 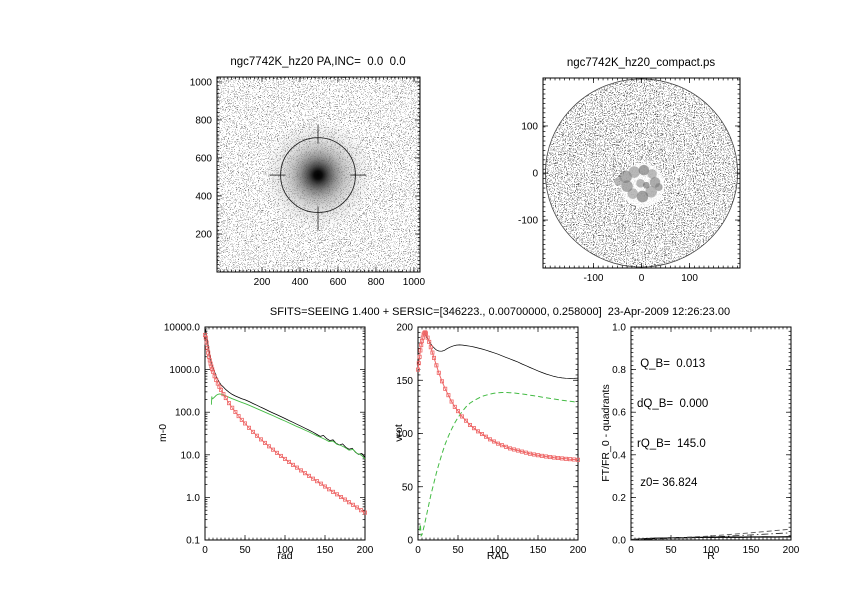 What do you see at coordinates (288, 426) in the screenshot?
I see `series-sersic-fit` at bounding box center [288, 426].